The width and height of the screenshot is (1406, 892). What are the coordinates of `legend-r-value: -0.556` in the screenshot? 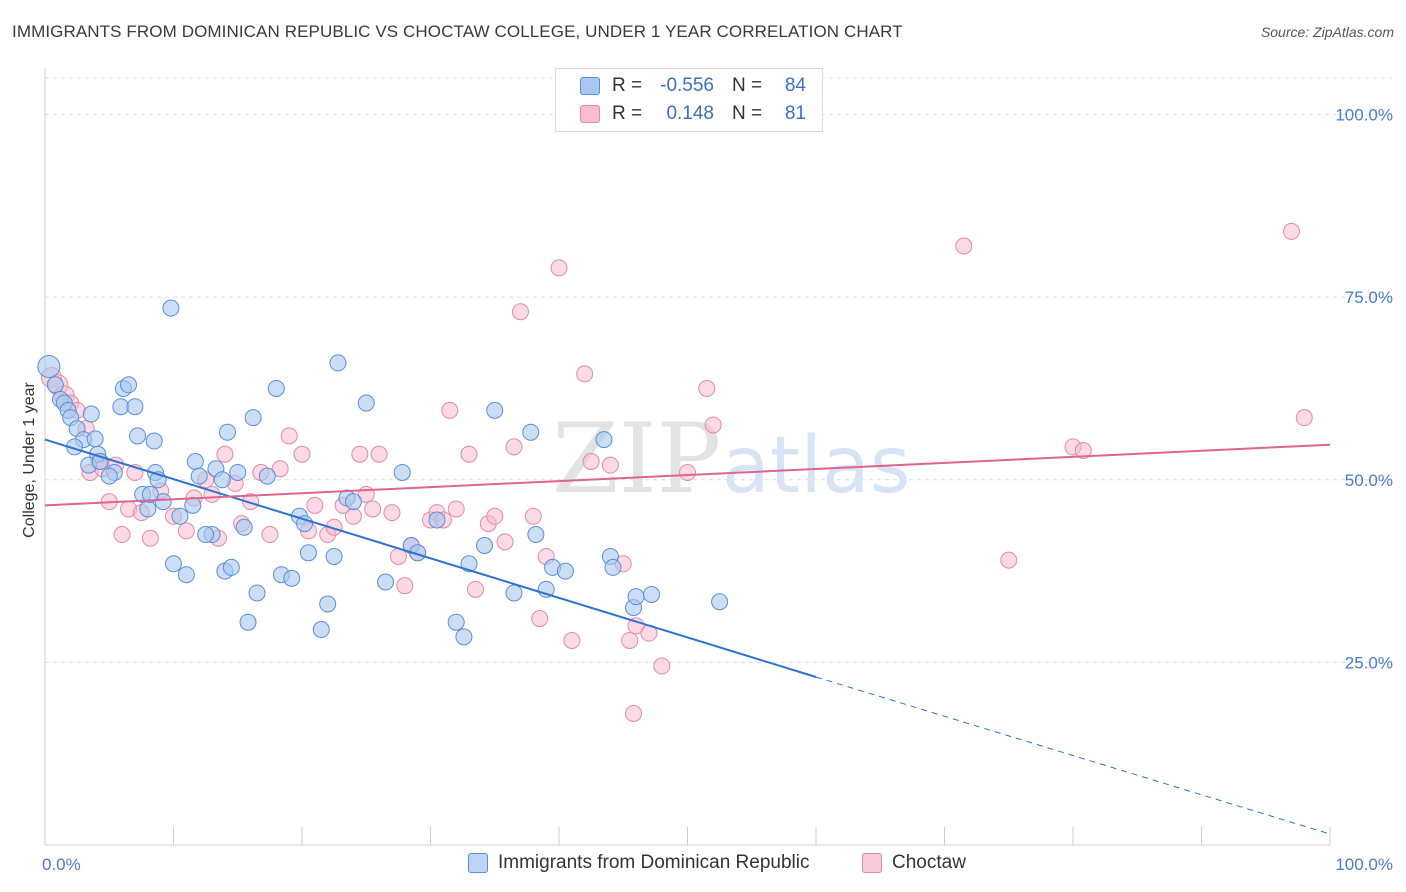 It's located at (687, 85).